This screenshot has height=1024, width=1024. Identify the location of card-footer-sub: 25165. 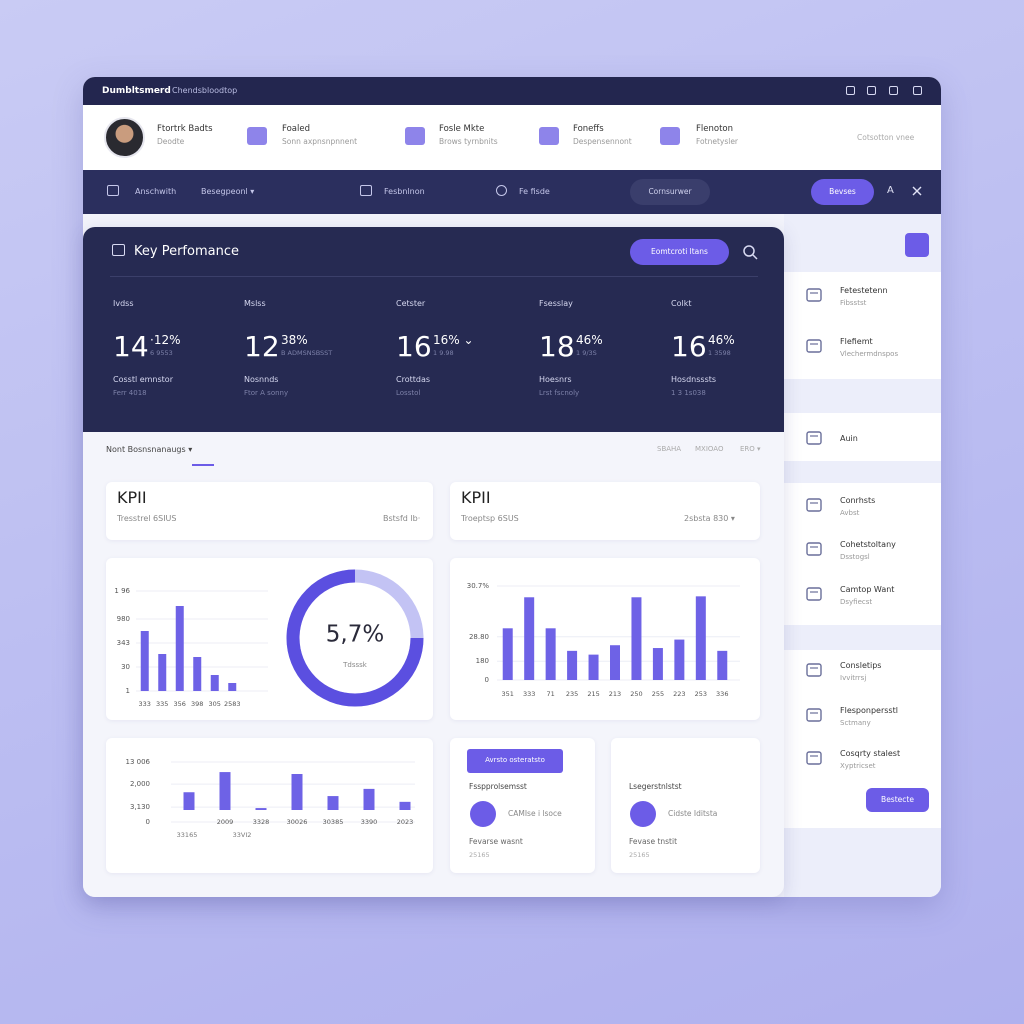
(479, 855).